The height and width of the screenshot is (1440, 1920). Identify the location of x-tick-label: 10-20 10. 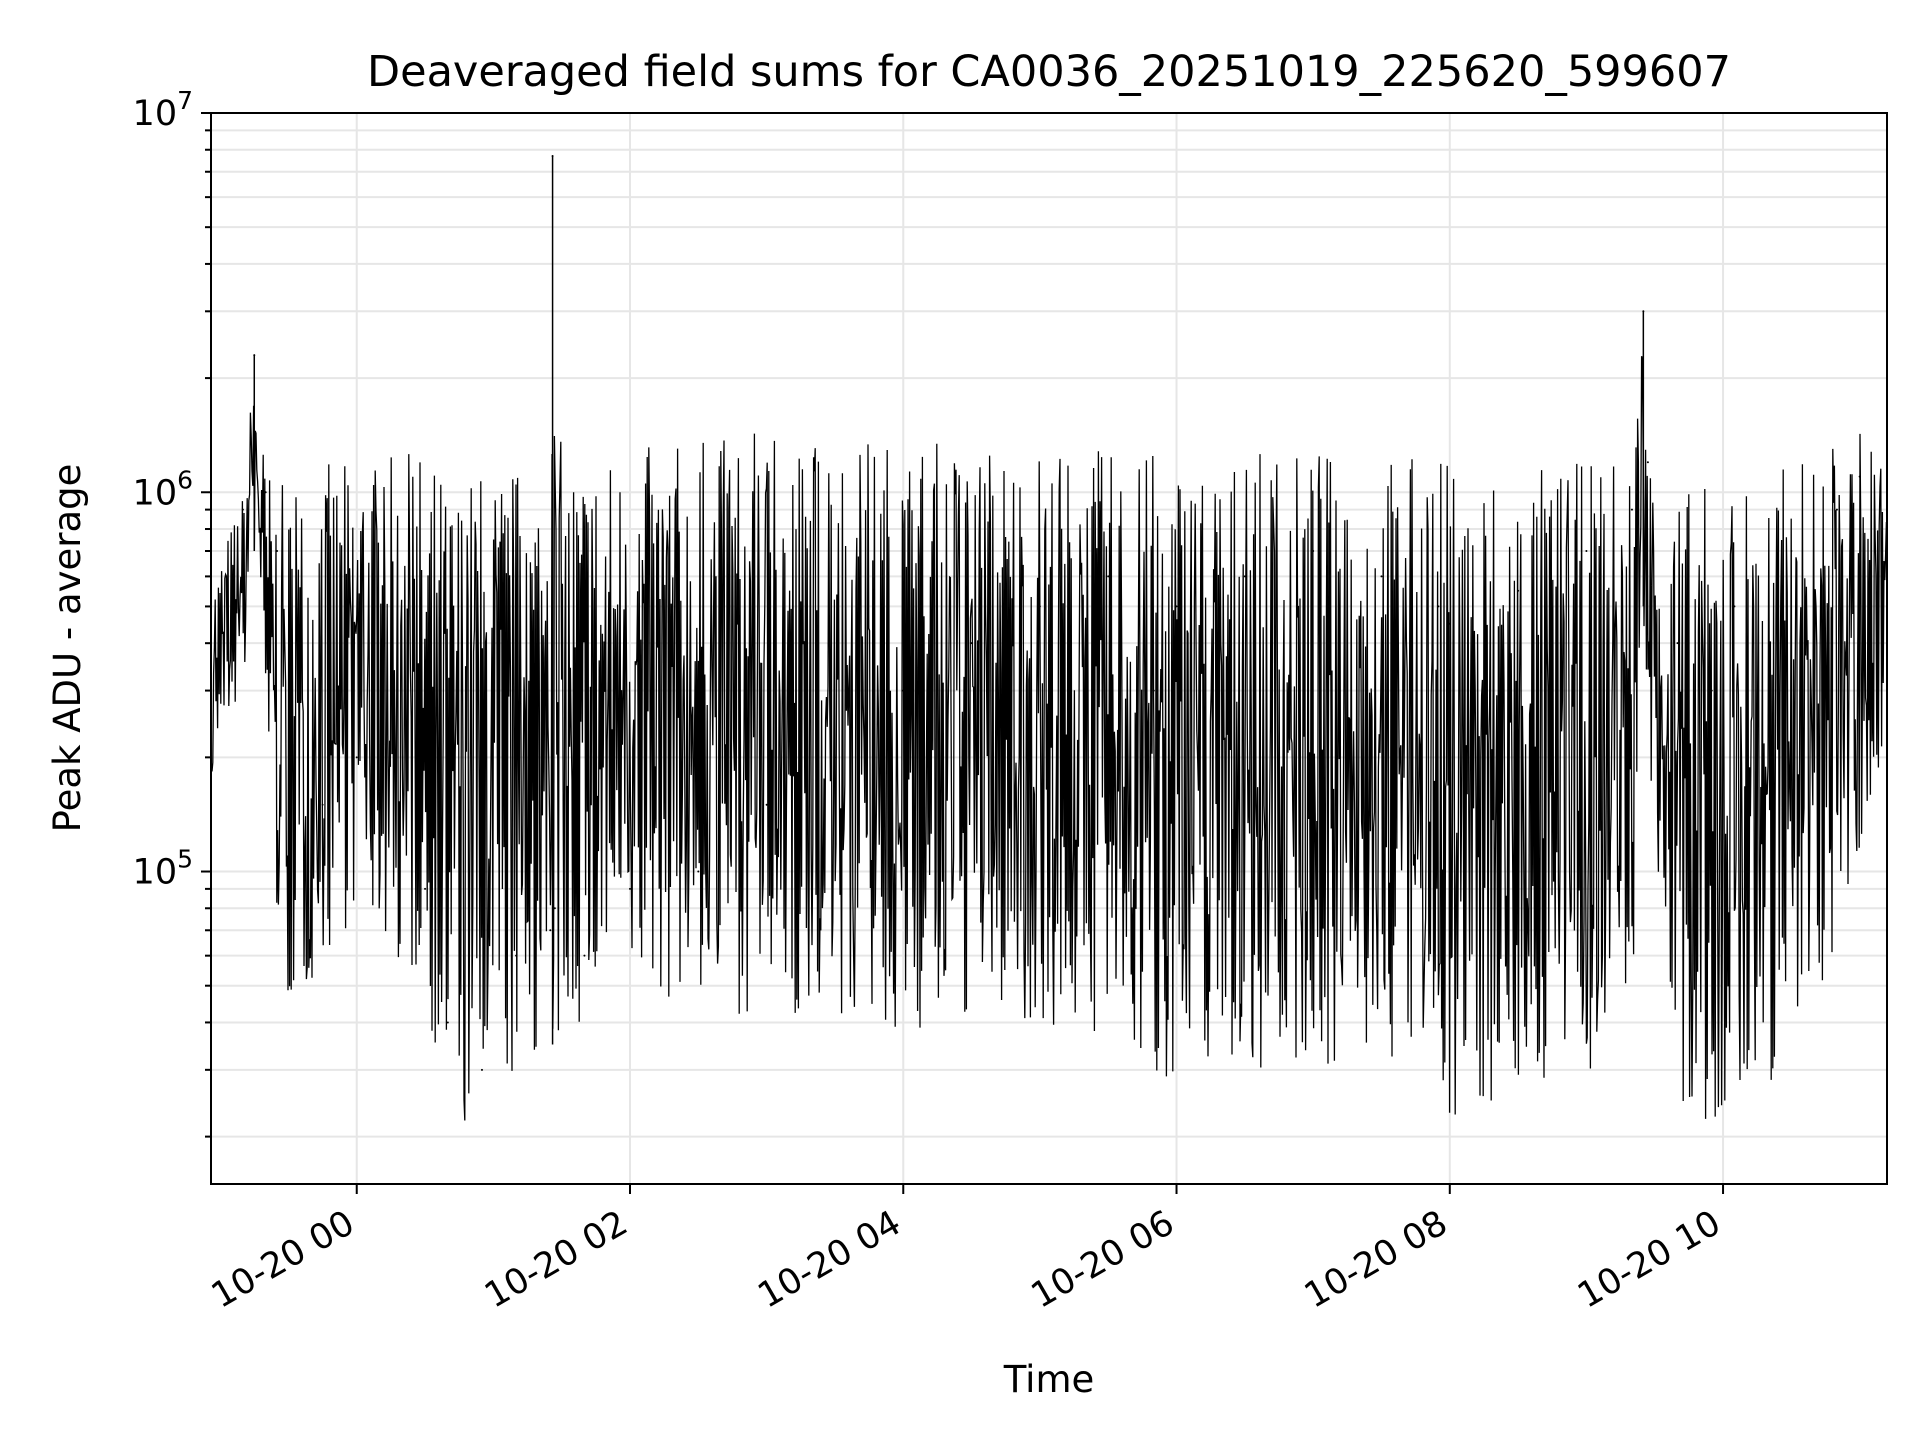
(1649, 1259).